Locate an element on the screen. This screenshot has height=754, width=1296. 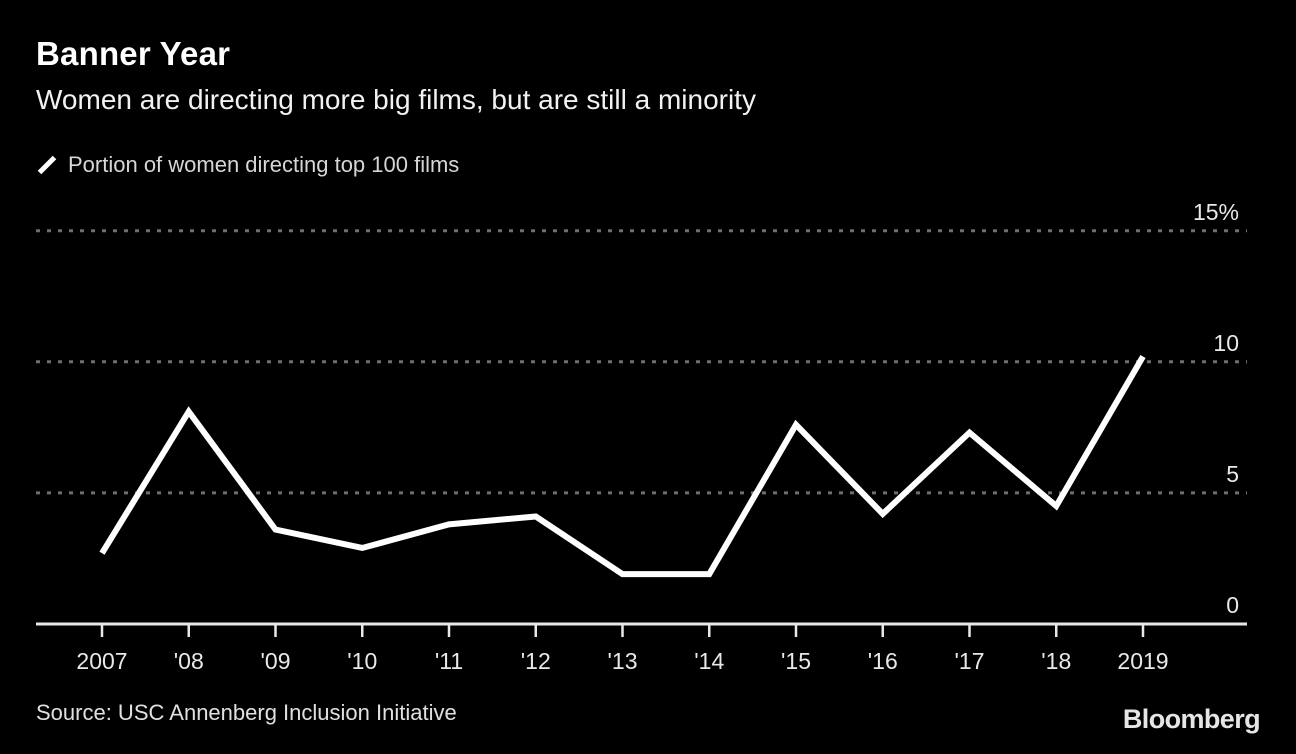
x-axis-tick-label: 2007 is located at coordinates (102, 661).